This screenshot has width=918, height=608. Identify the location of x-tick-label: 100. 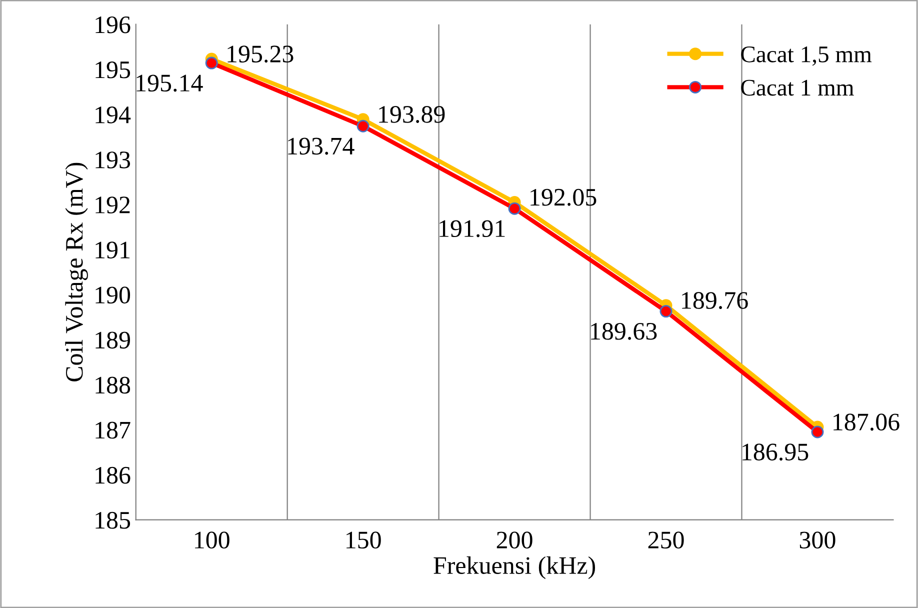
(212, 540).